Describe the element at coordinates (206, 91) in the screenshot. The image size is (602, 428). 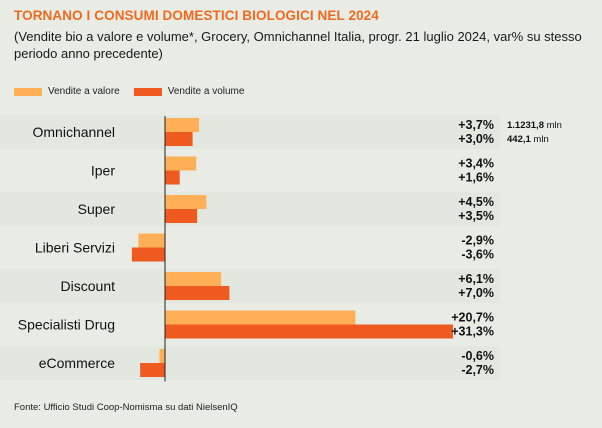
I see `legend-label-volume: Vendite a volume` at that location.